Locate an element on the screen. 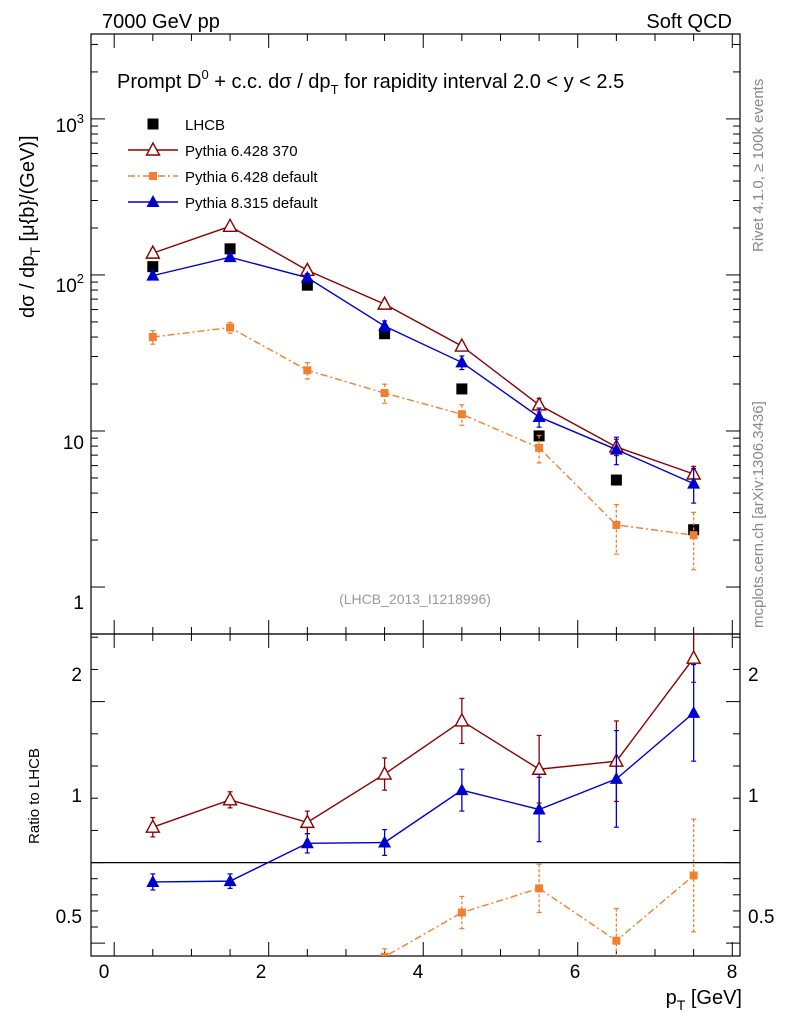 Image resolution: width=786 pixels, height=1024 pixels. y-tick-10: 10 is located at coordinates (73, 443).